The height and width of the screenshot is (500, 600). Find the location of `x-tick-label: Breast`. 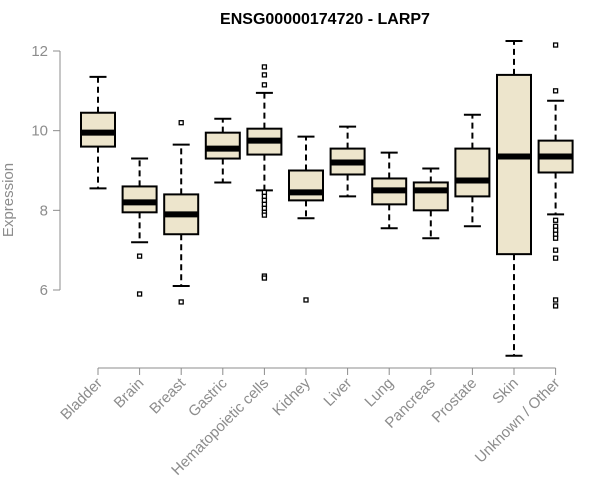

x-tick-label: Breast is located at coordinates (167, 395).